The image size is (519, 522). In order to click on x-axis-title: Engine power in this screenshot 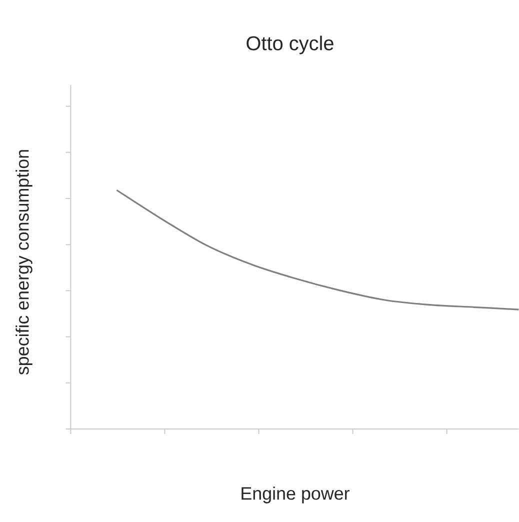, I will do `click(296, 495)`.